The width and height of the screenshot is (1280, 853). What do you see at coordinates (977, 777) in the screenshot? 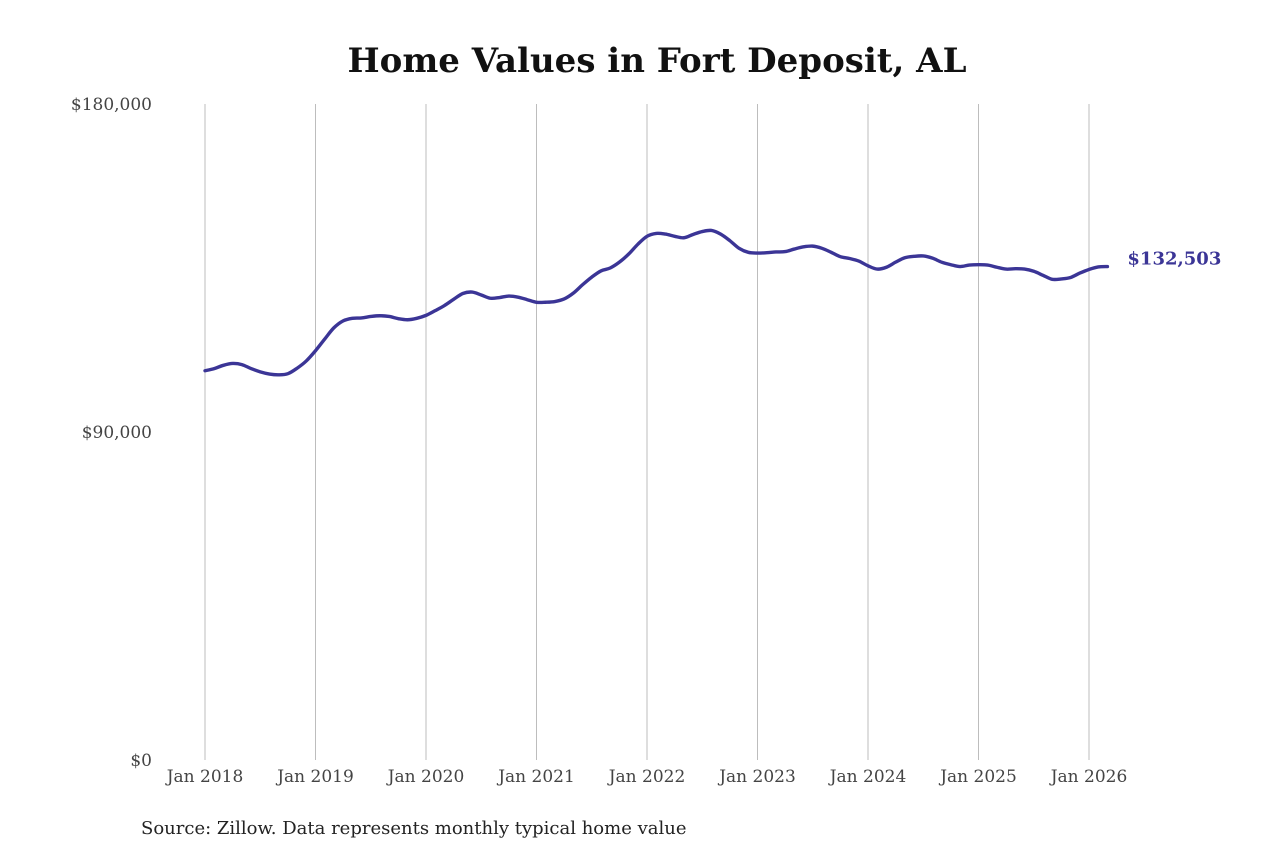
I see `x-tick-label: Jan 2025` at bounding box center [977, 777].